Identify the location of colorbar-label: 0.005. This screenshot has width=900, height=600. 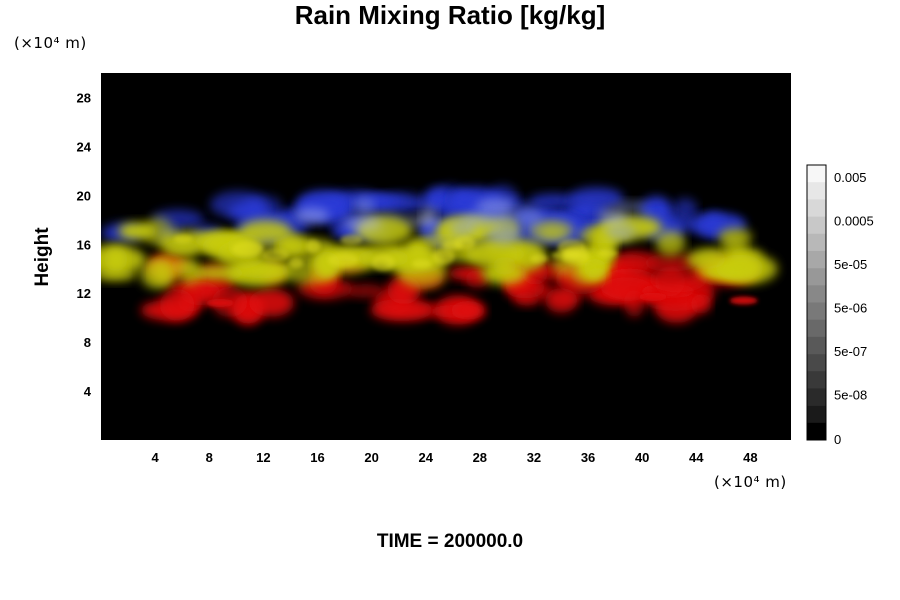
(850, 177).